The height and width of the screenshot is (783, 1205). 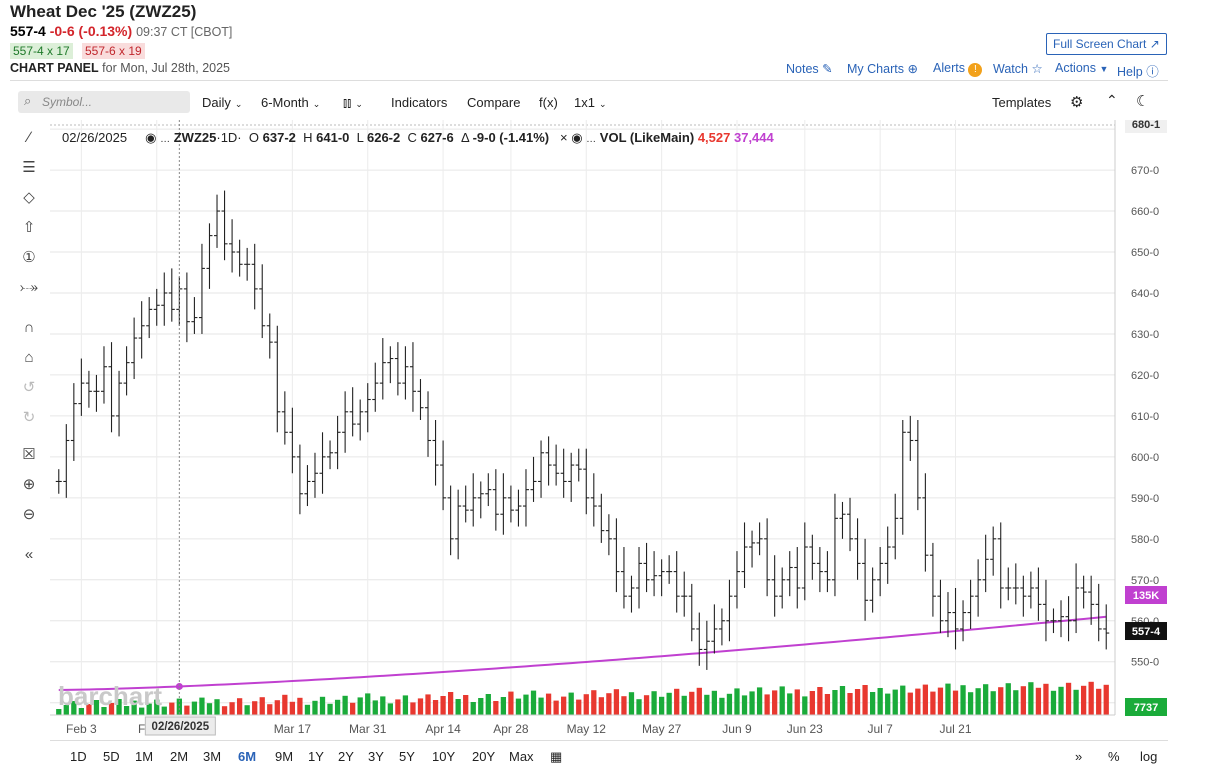 I want to click on notes-link: Notes ✎, so click(x=809, y=68).